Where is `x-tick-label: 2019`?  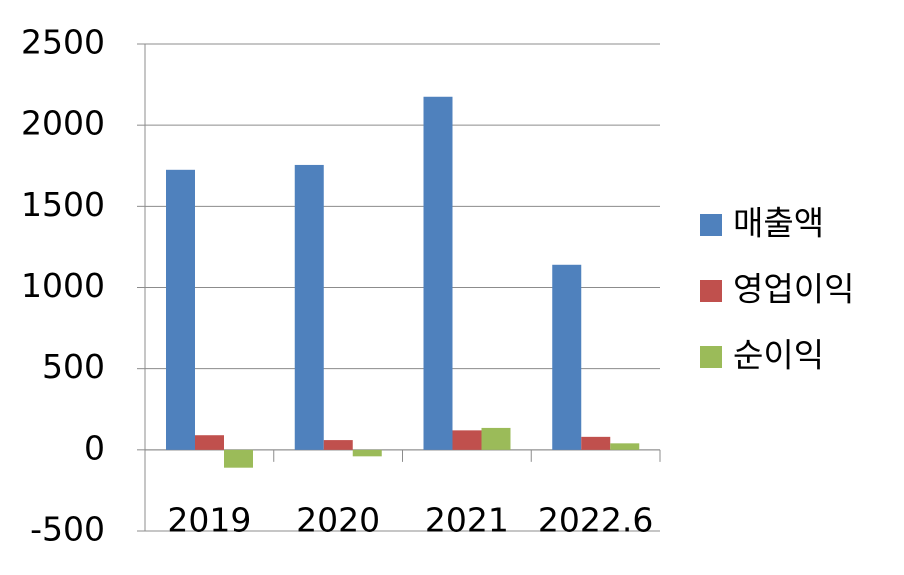
x-tick-label: 2019 is located at coordinates (209, 520).